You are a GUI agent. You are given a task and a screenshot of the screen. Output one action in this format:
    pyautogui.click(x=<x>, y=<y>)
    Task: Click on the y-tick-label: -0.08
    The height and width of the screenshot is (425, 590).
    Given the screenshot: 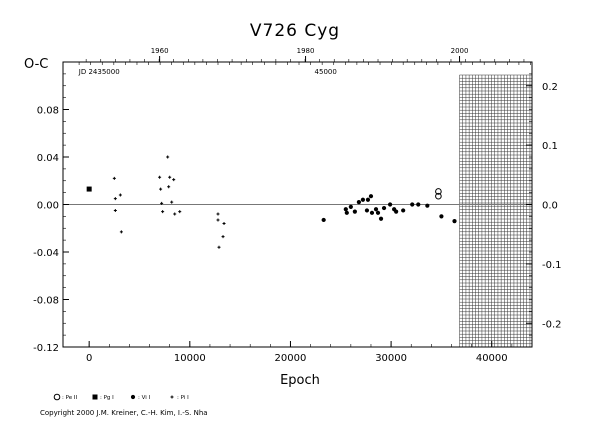 What is the action you would take?
    pyautogui.click(x=46, y=301)
    